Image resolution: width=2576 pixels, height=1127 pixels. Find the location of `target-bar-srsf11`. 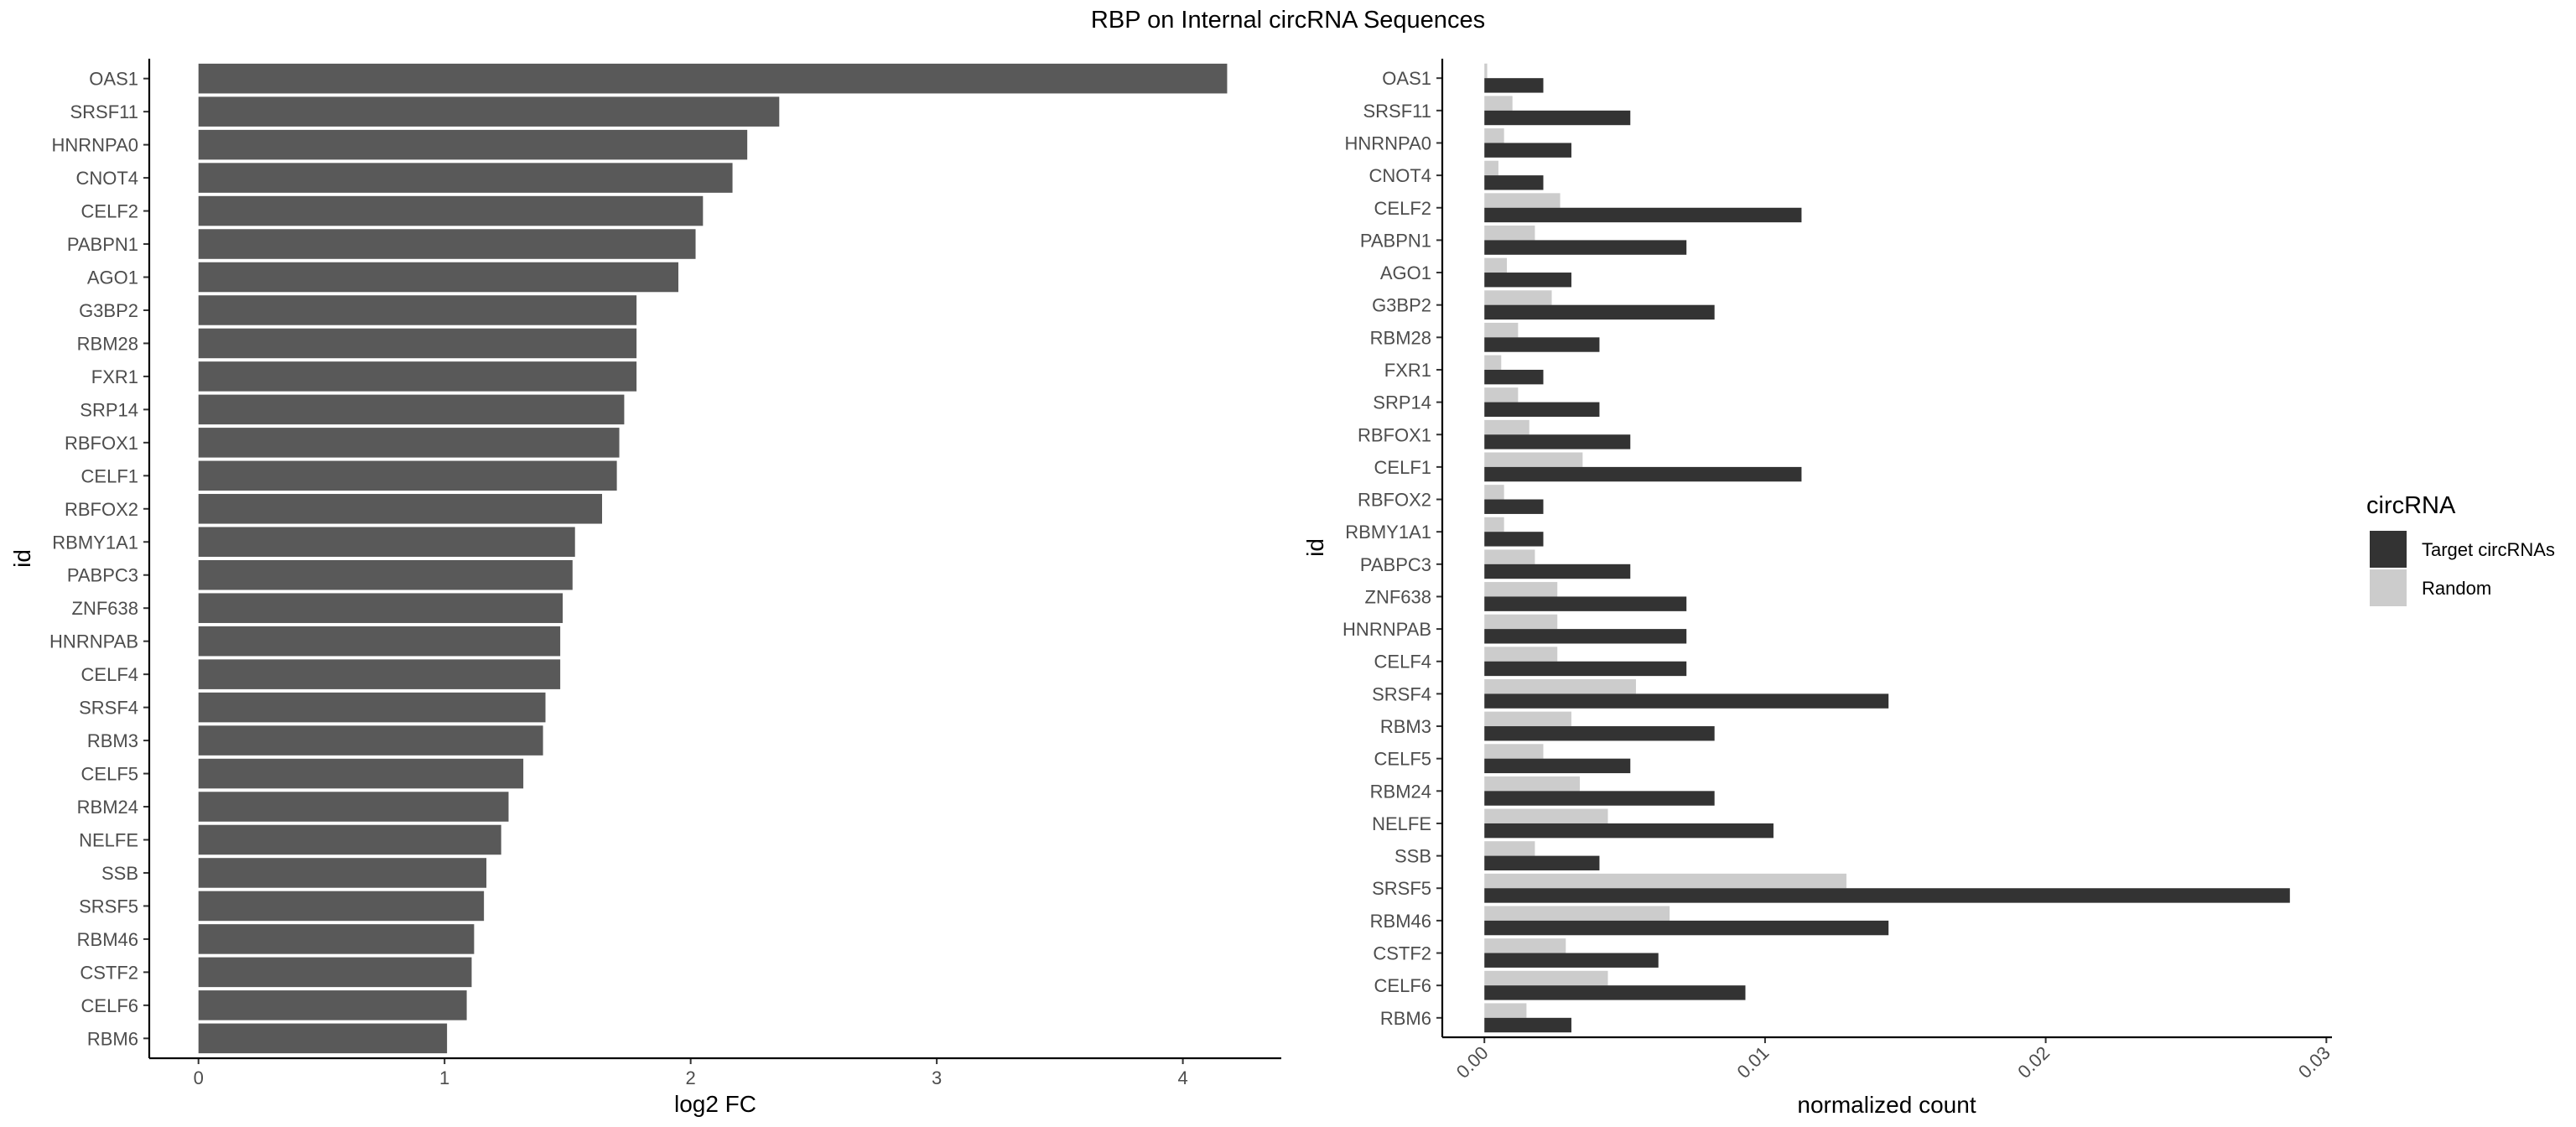

target-bar-srsf11 is located at coordinates (1557, 118).